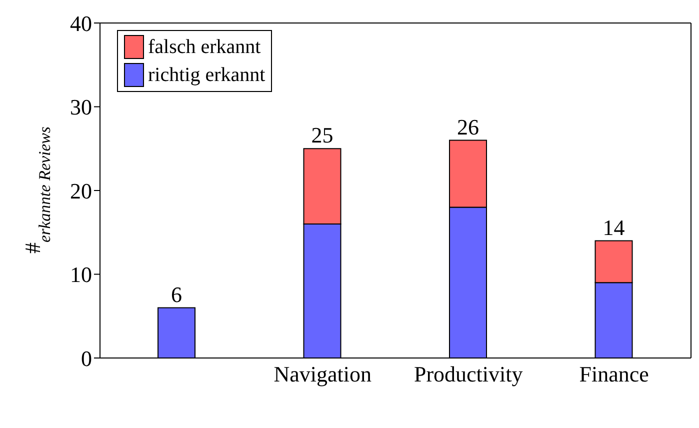  Describe the element at coordinates (204, 47) in the screenshot. I see `legend-label: falsch erkannt` at that location.